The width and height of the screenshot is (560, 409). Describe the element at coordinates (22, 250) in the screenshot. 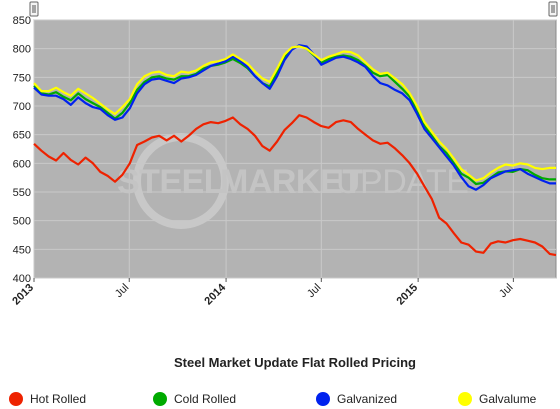

I see `y-tick-label: 450` at that location.